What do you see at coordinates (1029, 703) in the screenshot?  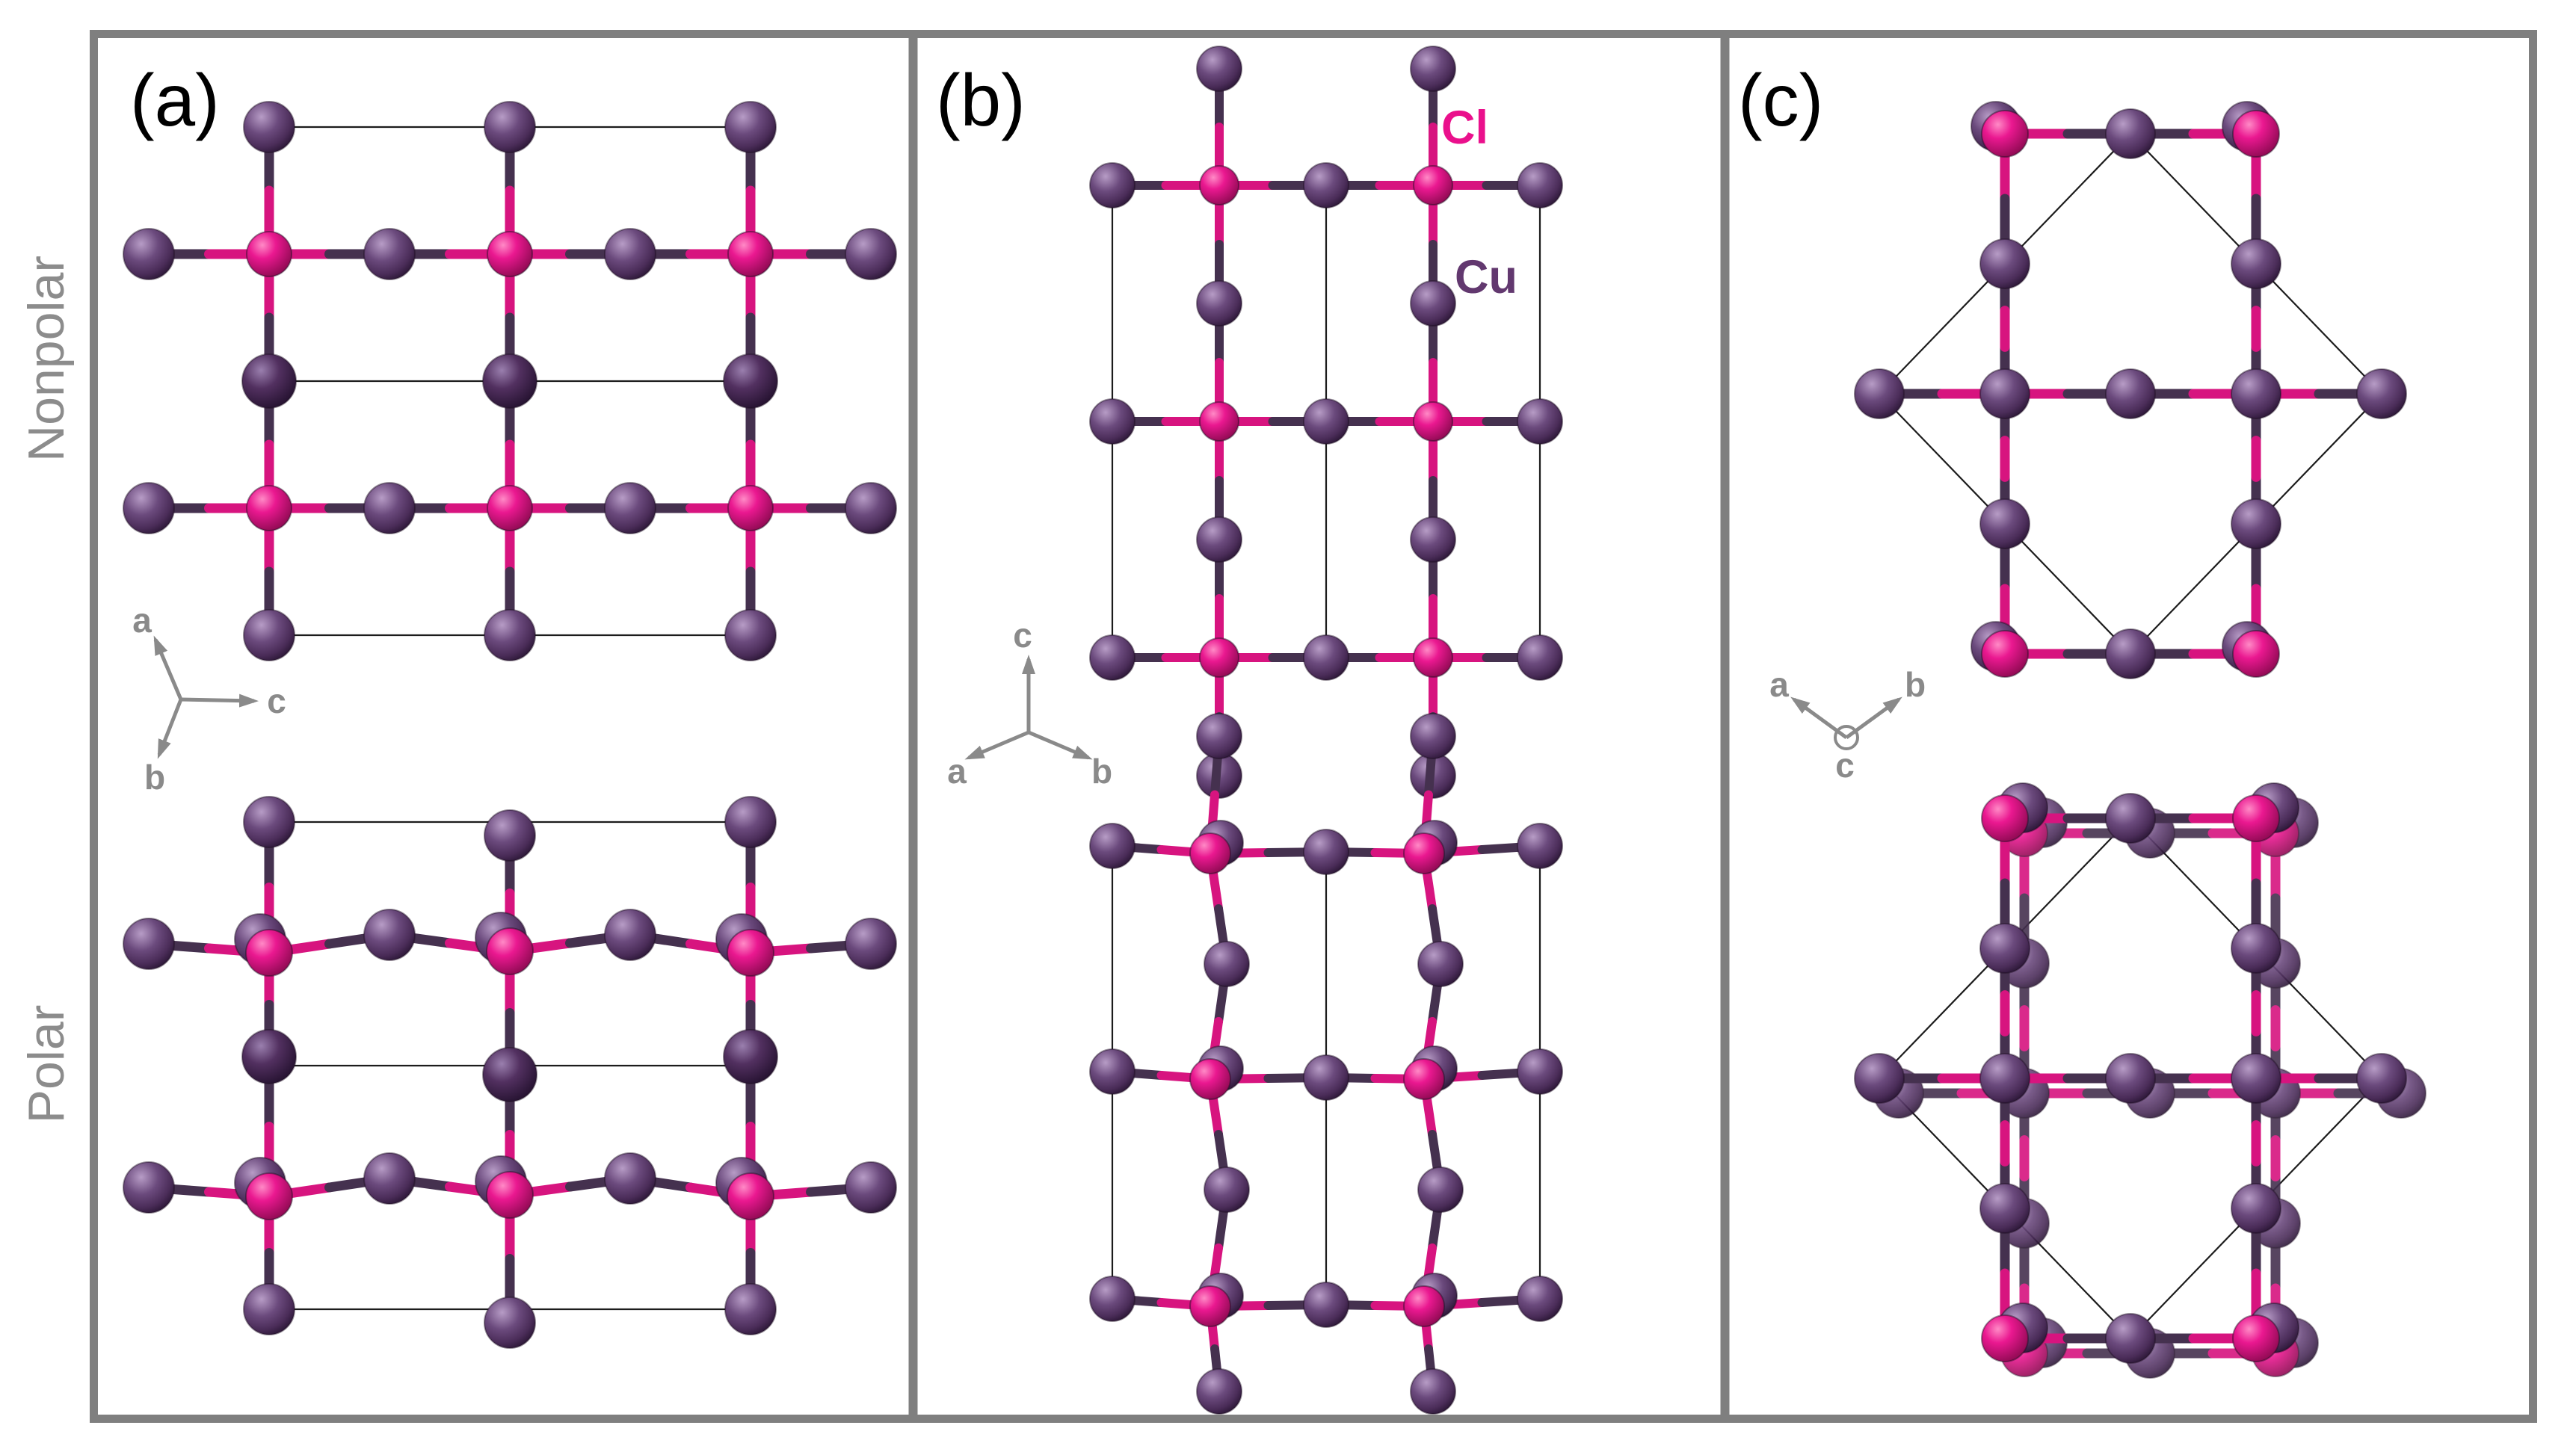 I see `axis-widget-b: c a b` at bounding box center [1029, 703].